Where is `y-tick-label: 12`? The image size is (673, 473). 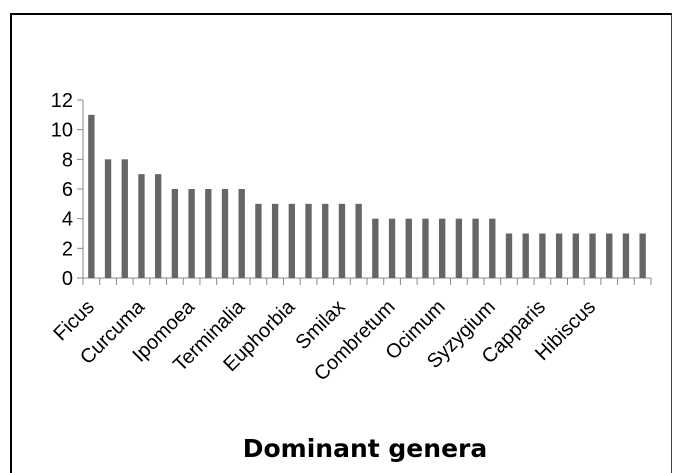
y-tick-label: 12 is located at coordinates (62, 101).